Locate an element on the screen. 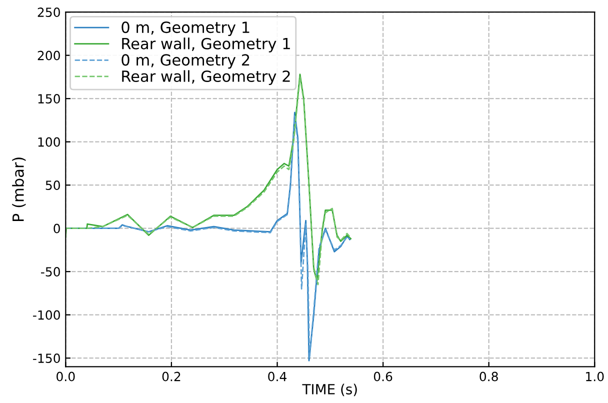  y-tick-label: 50 is located at coordinates (53, 185).